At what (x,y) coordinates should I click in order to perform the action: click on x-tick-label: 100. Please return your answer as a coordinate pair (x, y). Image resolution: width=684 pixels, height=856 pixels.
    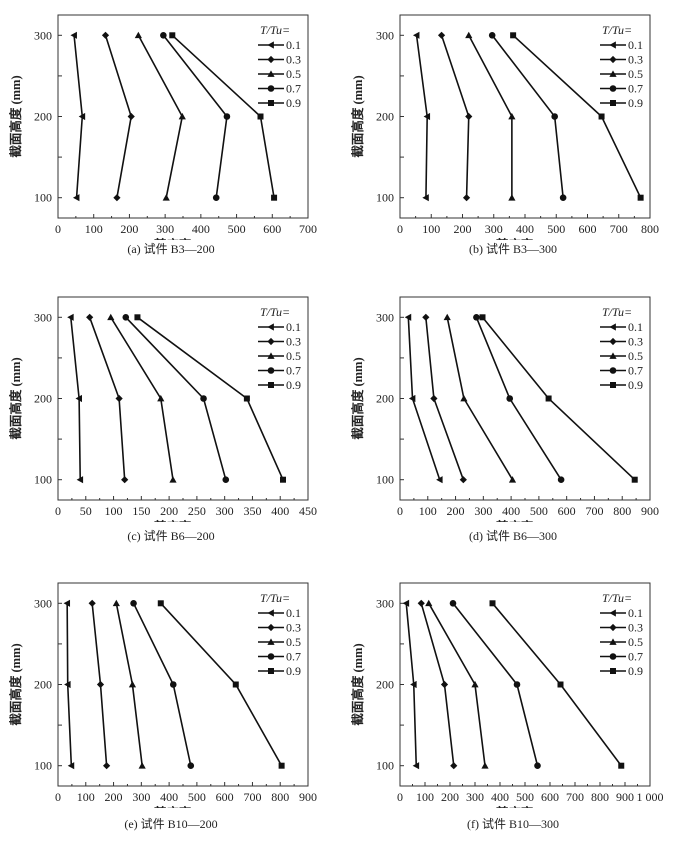
    Looking at the image, I should click on (114, 511).